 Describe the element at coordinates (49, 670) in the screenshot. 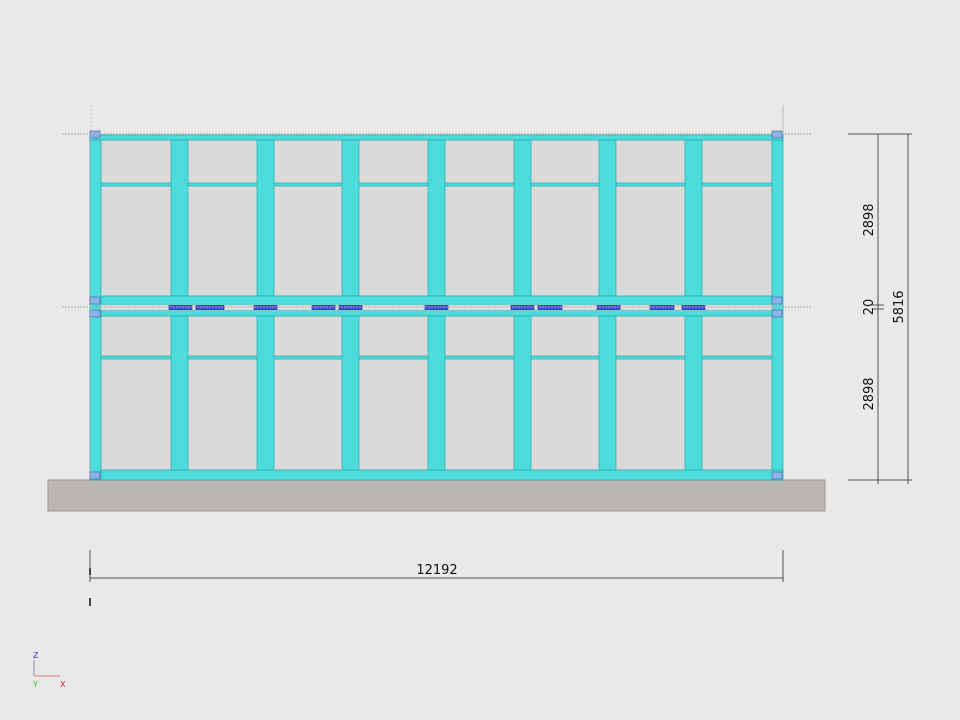

I see `axis-triad: Z Y X` at that location.